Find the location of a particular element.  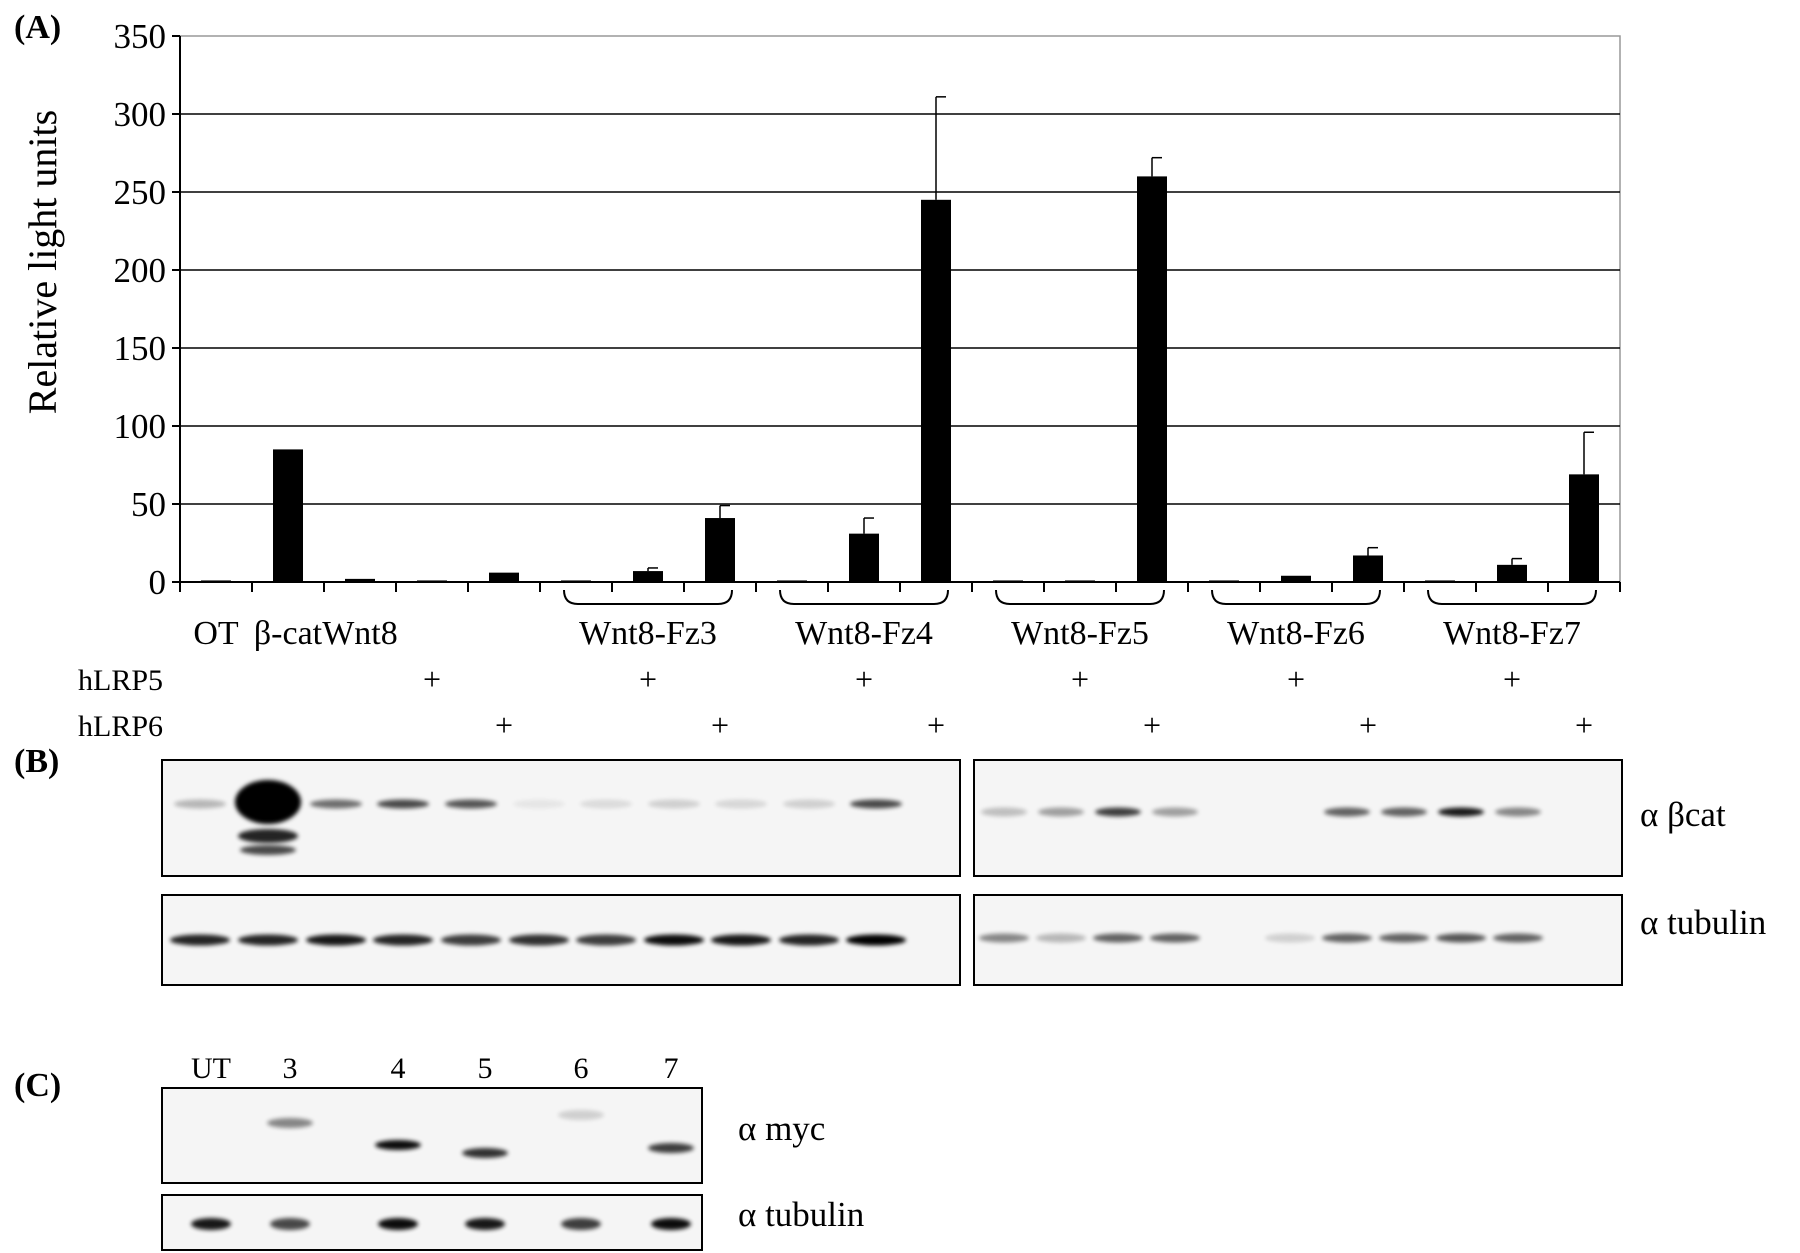

panel-c-label: (C) is located at coordinates (37, 1085).